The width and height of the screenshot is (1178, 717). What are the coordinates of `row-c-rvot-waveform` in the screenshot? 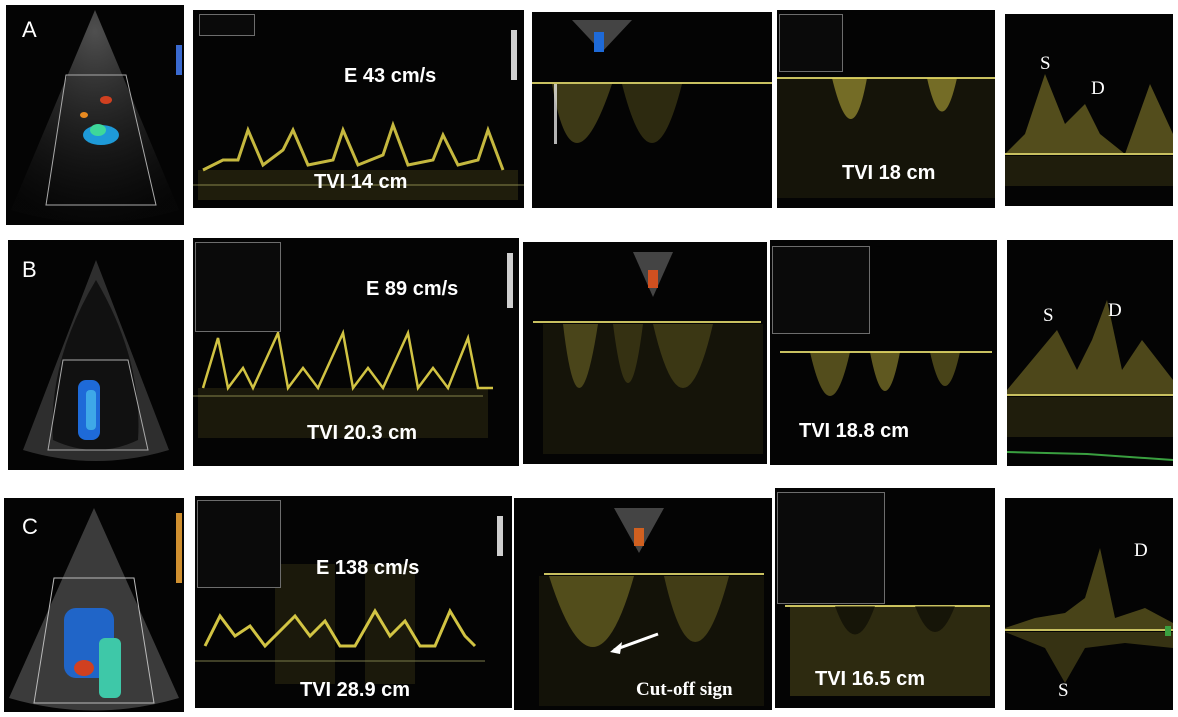 It's located at (887, 650).